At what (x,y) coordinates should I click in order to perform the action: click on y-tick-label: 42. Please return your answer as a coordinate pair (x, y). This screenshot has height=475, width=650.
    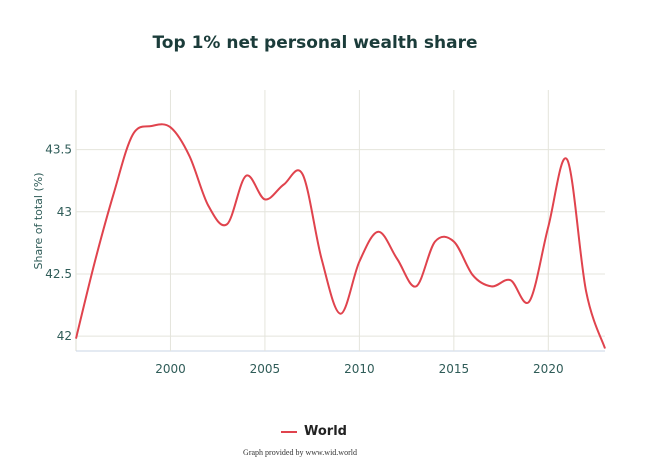
    Looking at the image, I should click on (64, 336).